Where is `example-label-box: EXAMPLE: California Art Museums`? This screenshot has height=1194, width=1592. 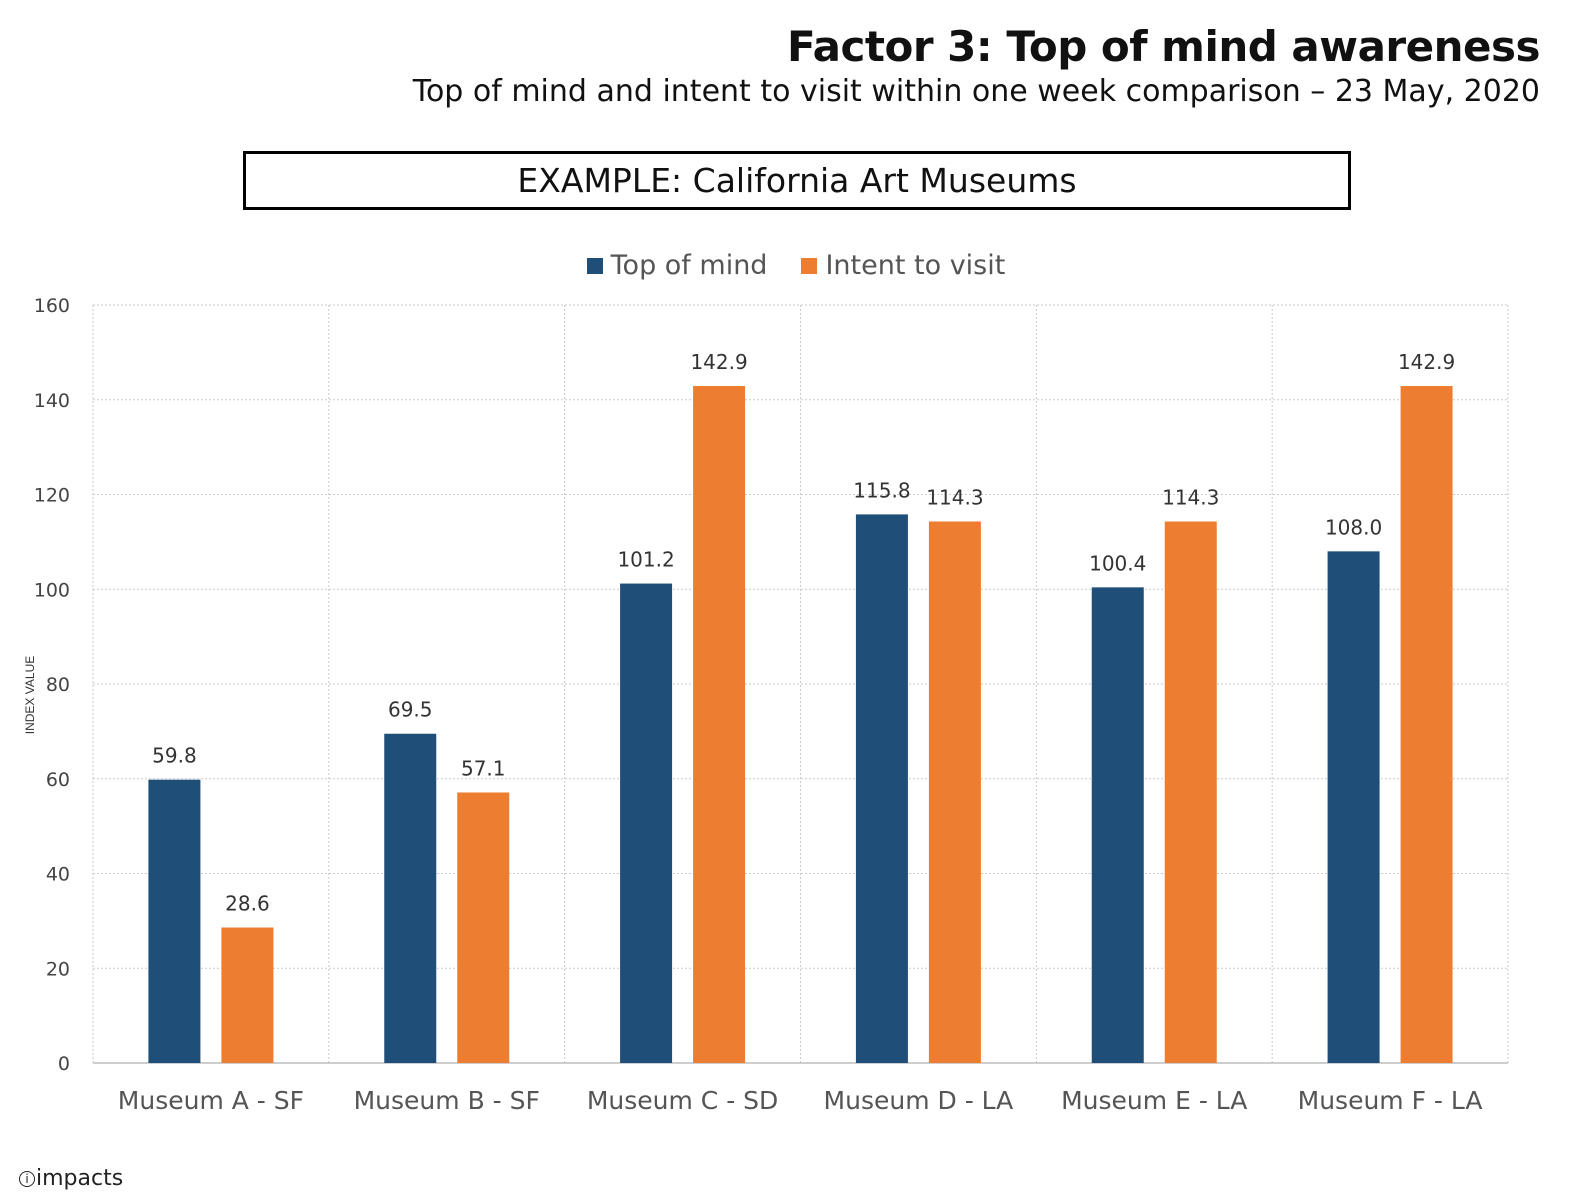 example-label-box: EXAMPLE: California Art Museums is located at coordinates (797, 180).